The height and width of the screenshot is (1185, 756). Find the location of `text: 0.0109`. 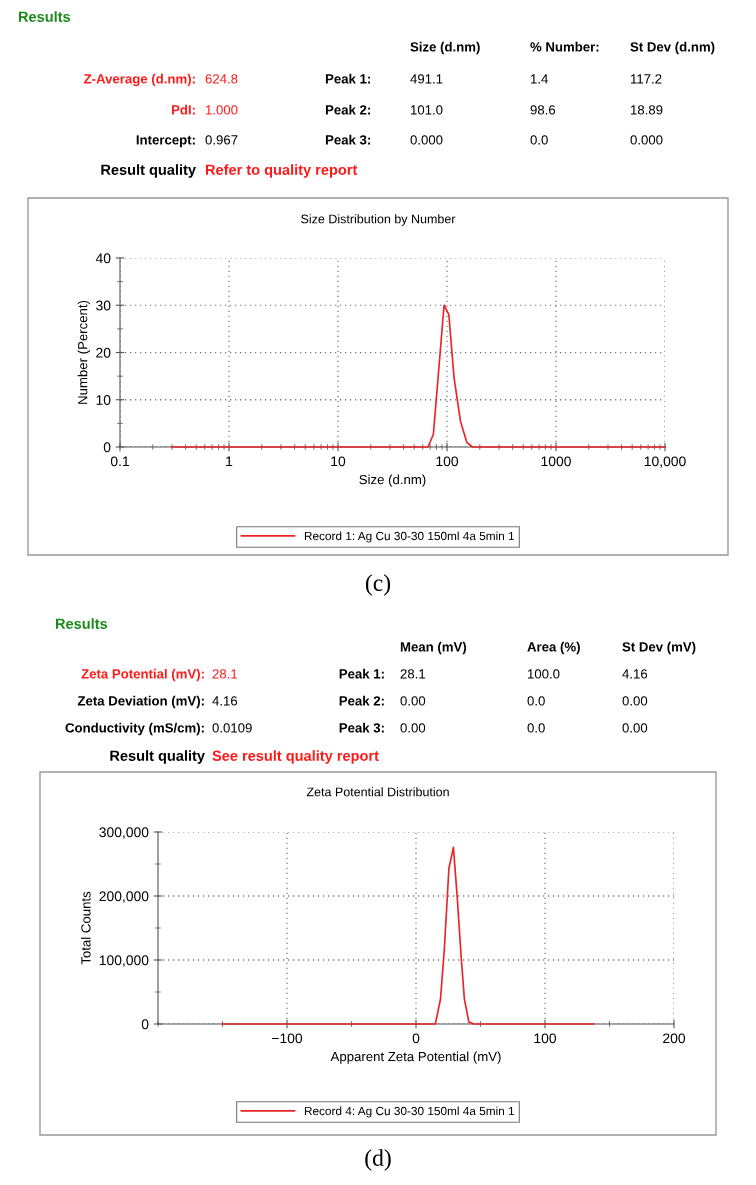

text: 0.0109 is located at coordinates (232, 728).